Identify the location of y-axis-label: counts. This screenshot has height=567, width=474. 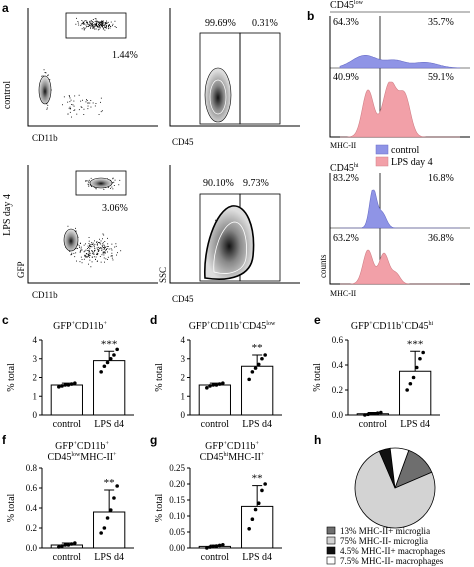
(323, 266).